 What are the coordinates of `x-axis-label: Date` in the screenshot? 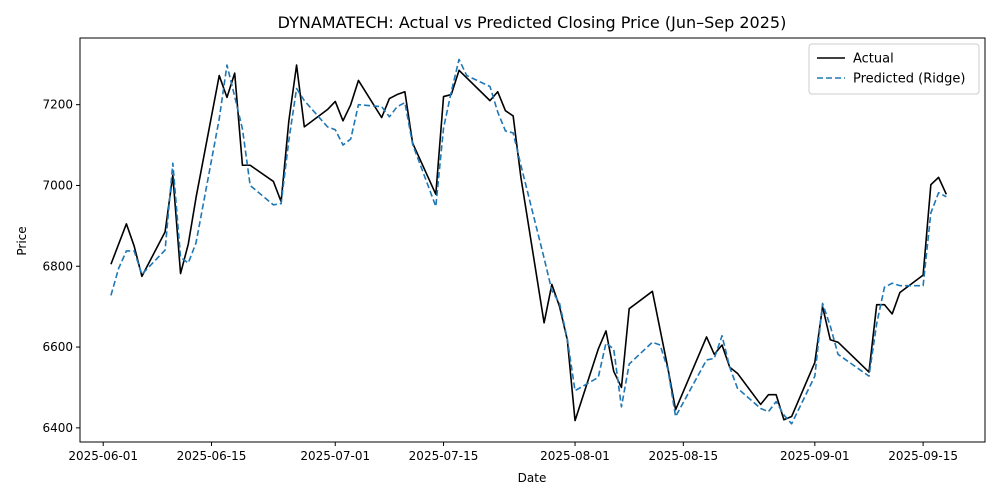 It's located at (532, 478).